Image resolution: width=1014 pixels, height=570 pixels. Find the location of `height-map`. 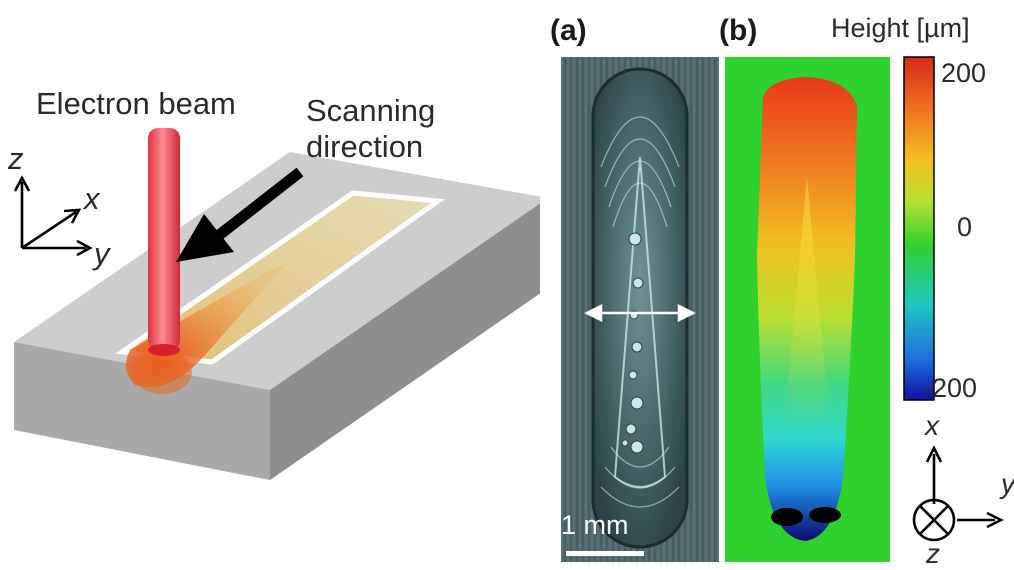

height-map is located at coordinates (807, 309).